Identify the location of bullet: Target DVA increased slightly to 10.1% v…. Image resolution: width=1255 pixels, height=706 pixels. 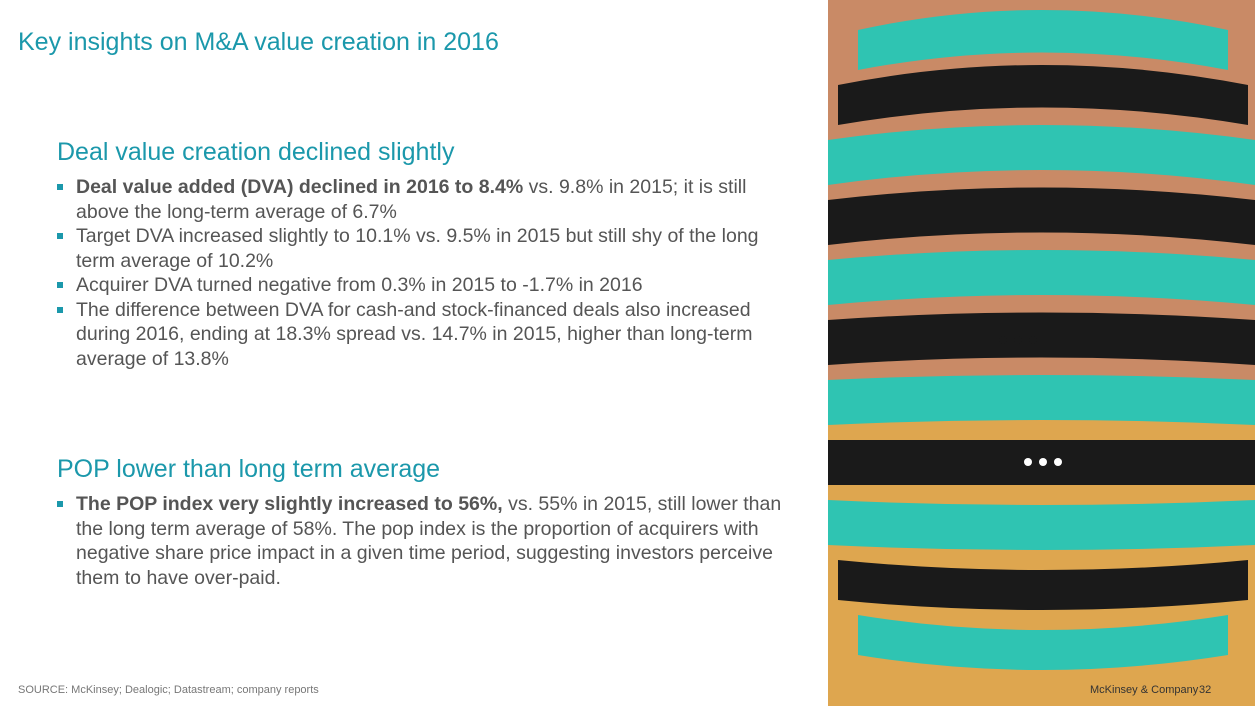
(422, 248).